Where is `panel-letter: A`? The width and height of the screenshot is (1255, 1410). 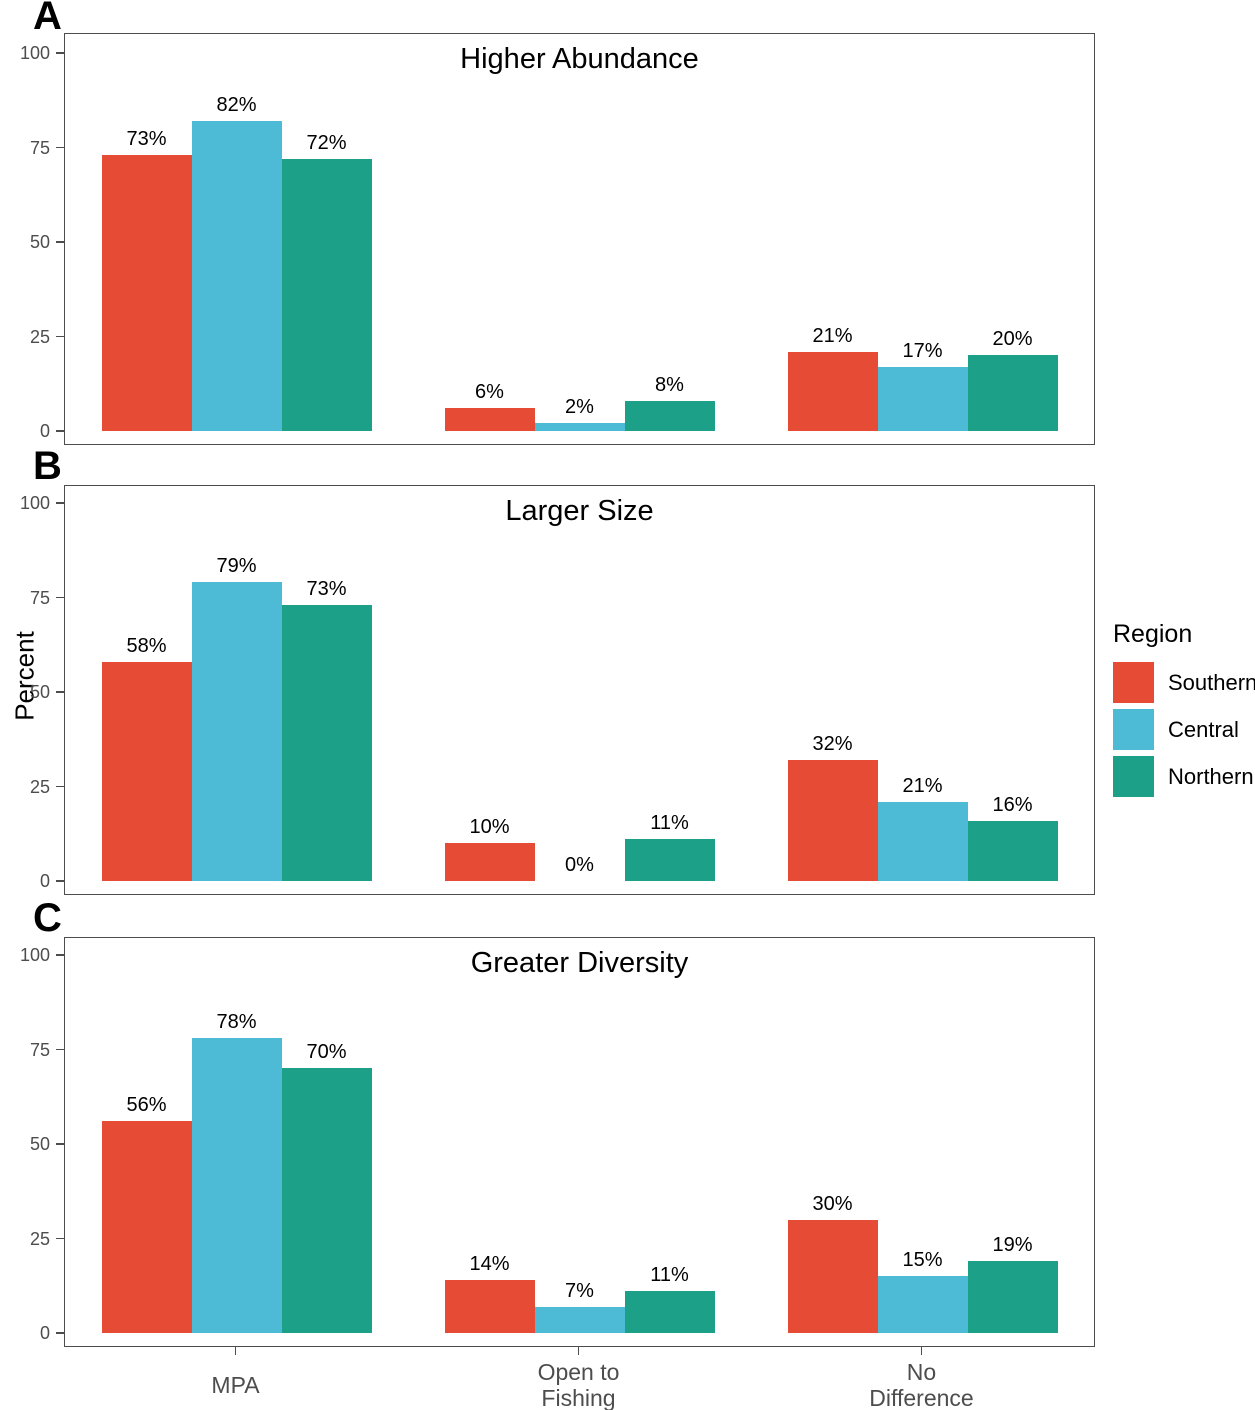
panel-letter: A is located at coordinates (47, 19).